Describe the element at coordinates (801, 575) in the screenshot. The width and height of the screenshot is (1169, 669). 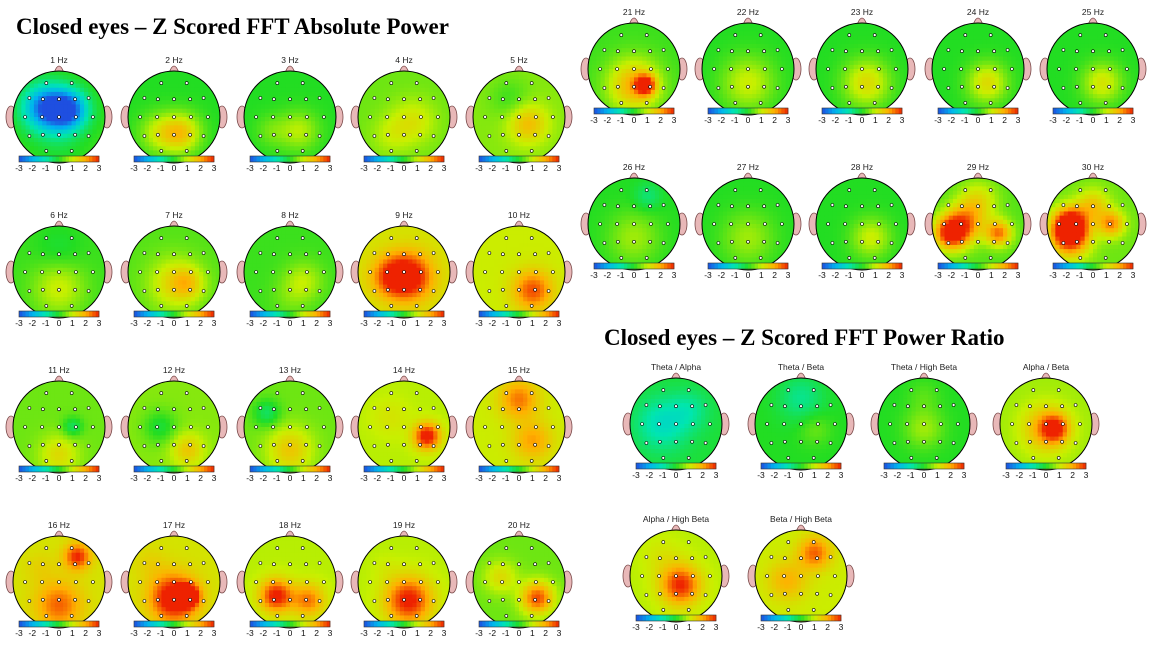
I see `topomap: Beta / High Beta -3 -2 -1 0 1 2 3` at that location.